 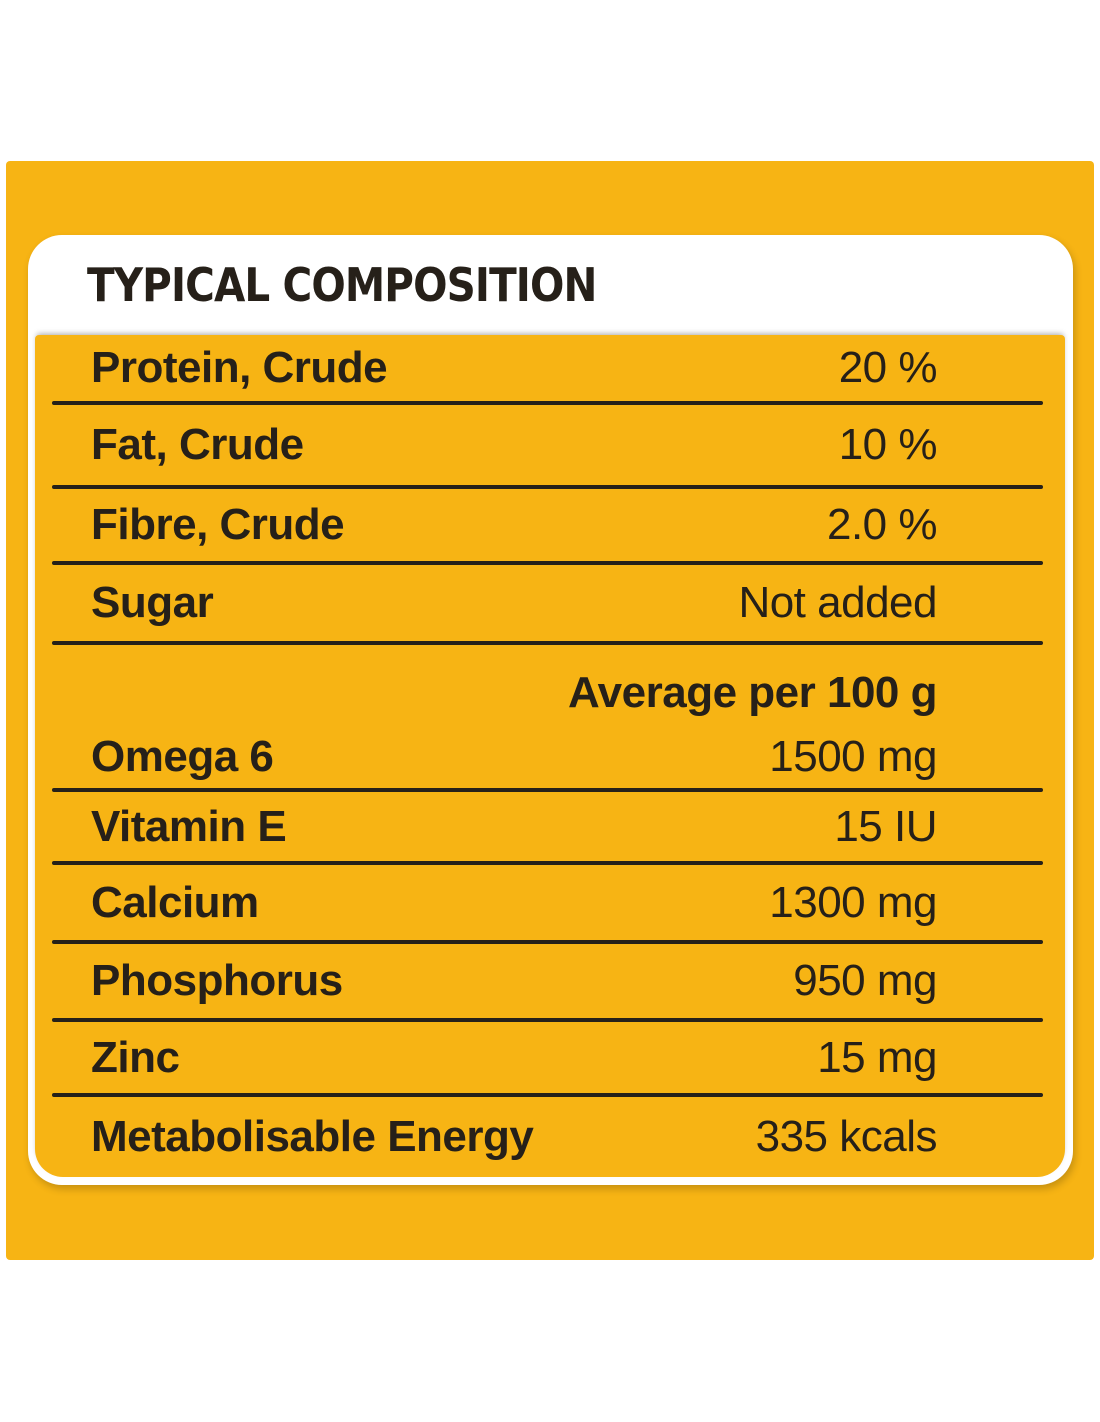 What do you see at coordinates (550, 1137) in the screenshot?
I see `table-row: Metabolisable Energy 335 kcals` at bounding box center [550, 1137].